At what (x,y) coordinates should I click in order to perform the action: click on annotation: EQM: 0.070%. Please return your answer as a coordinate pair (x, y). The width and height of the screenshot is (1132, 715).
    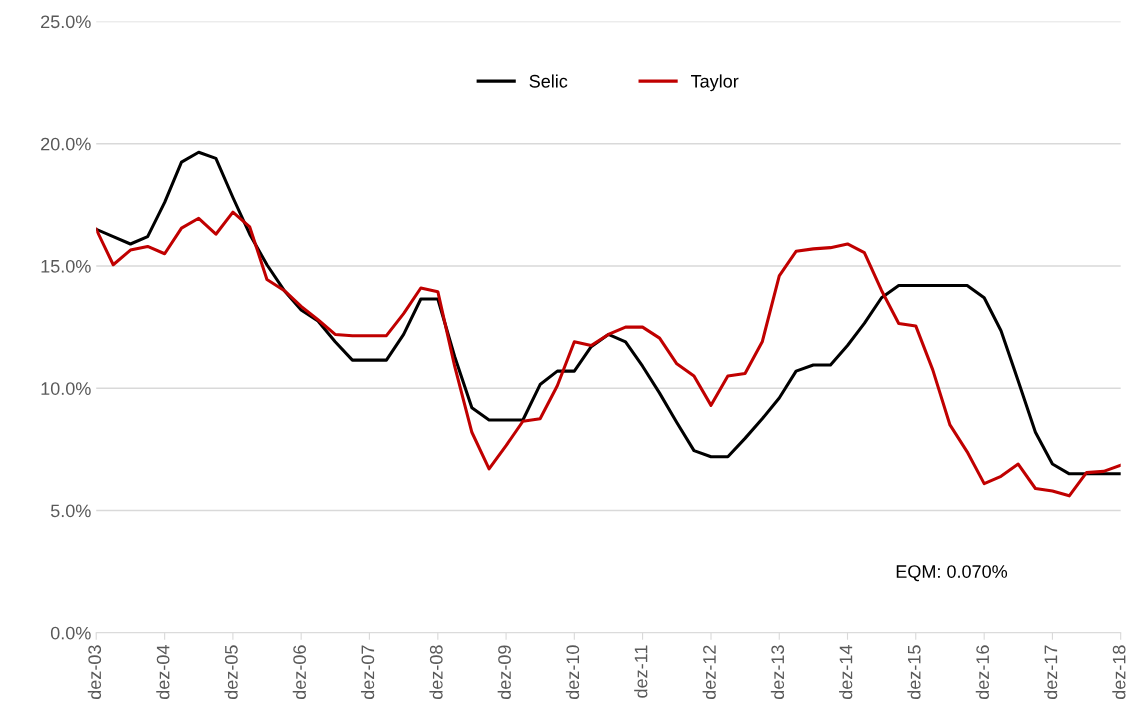
    Looking at the image, I should click on (952, 573).